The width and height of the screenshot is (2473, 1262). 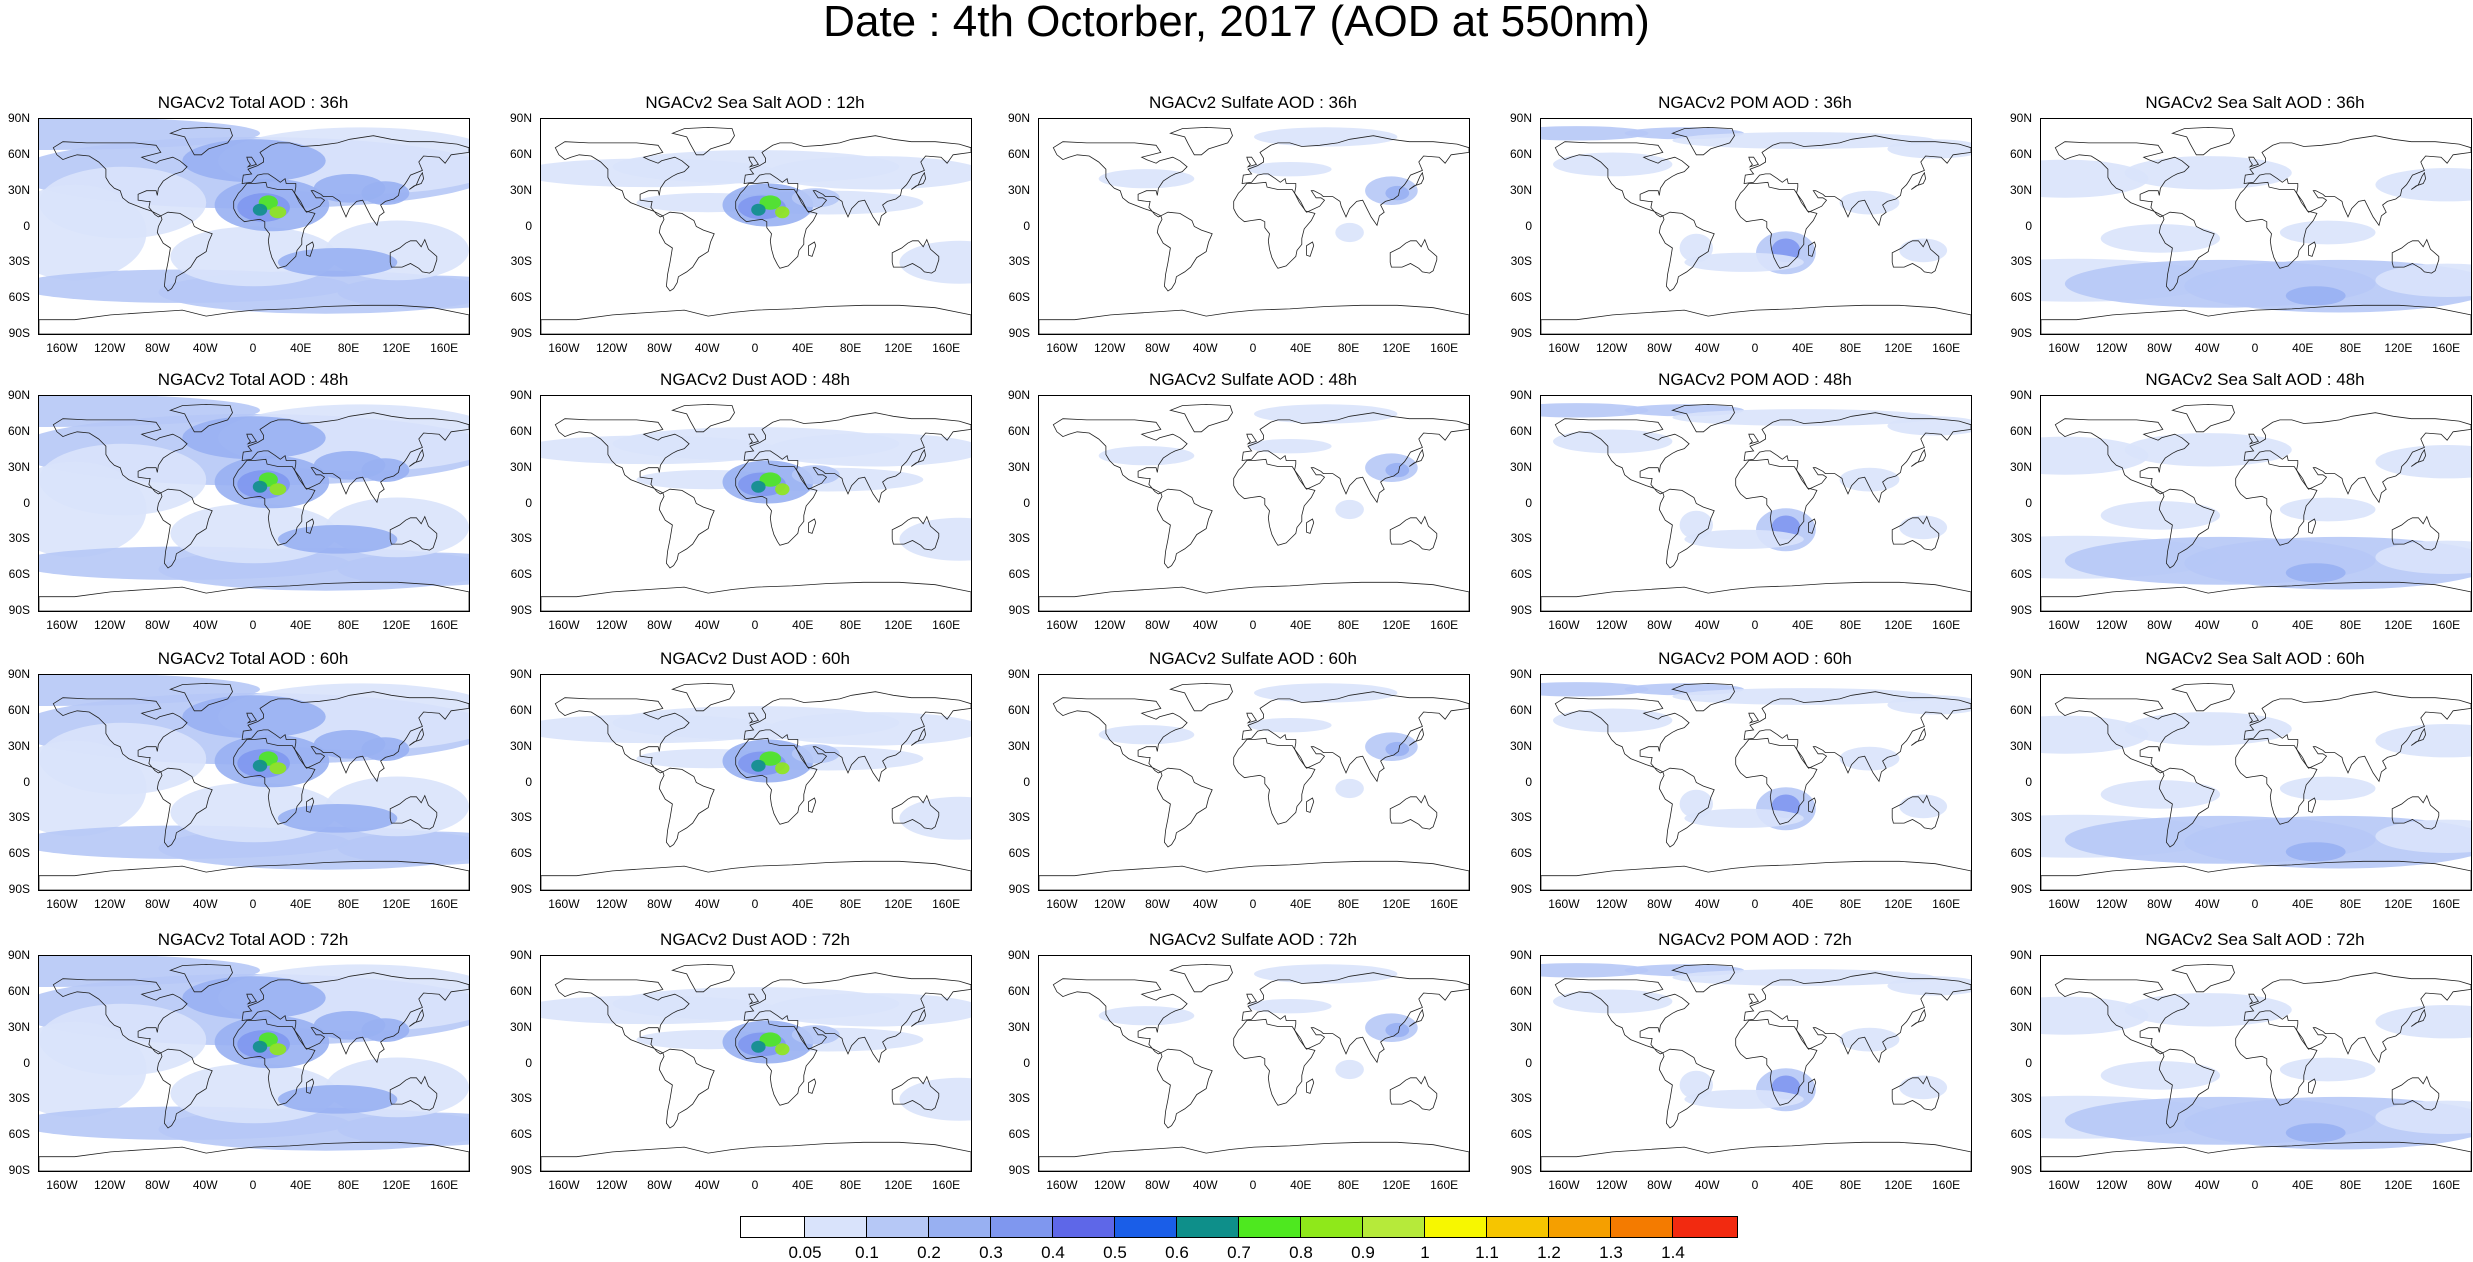 I want to click on latitude-tick-label: 30S, so click(x=19, y=1098).